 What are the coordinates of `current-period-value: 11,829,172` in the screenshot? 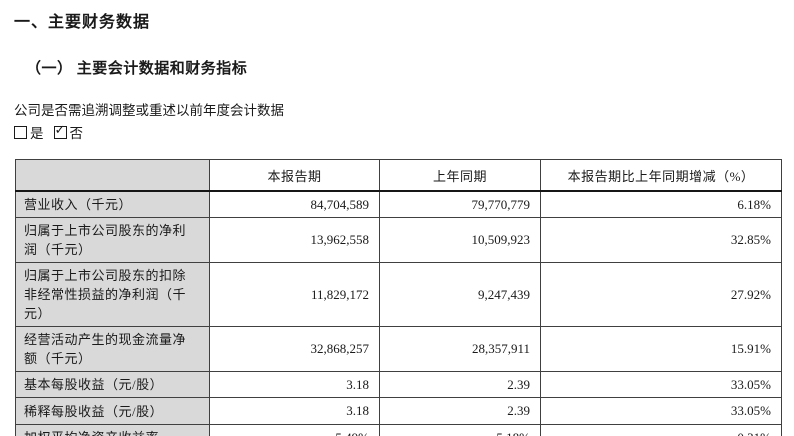 It's located at (294, 294).